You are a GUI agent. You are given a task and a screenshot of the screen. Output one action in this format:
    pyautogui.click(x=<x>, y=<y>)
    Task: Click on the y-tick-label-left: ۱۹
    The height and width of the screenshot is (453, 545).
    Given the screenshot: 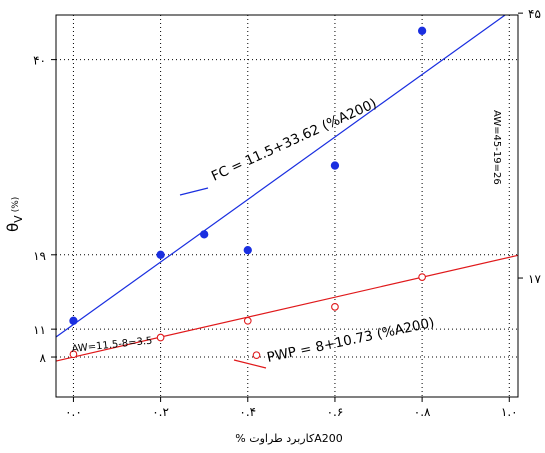 What is the action you would take?
    pyautogui.click(x=39, y=256)
    